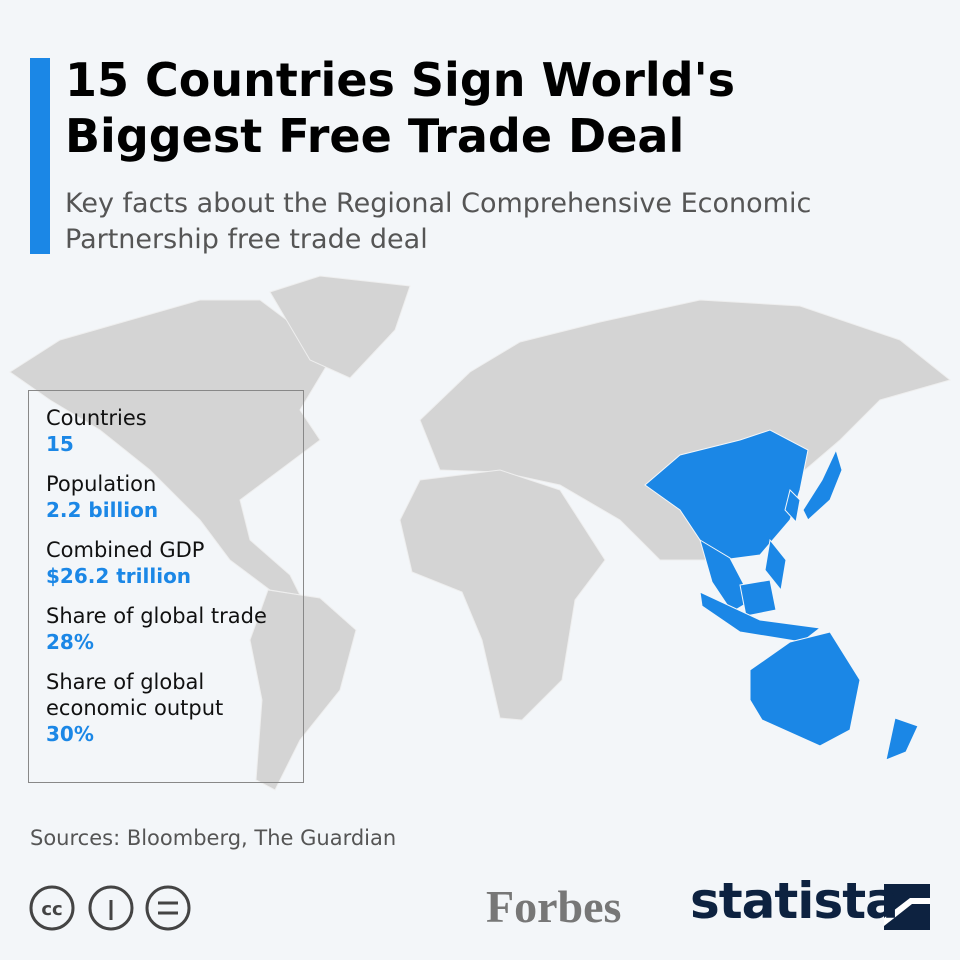 This screenshot has height=960, width=960. What do you see at coordinates (168, 908) in the screenshot?
I see `nd-icon` at bounding box center [168, 908].